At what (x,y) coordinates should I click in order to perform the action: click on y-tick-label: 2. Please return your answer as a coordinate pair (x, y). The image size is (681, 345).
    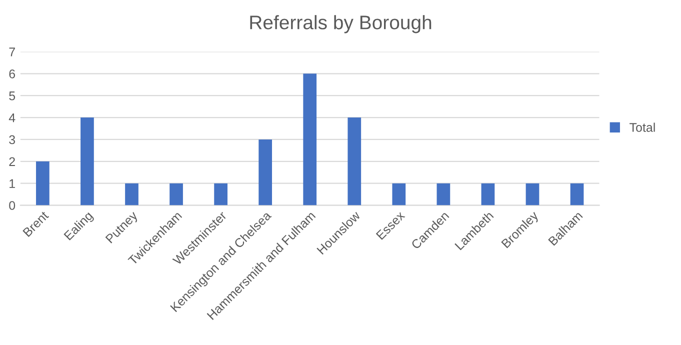
    Looking at the image, I should click on (12, 161).